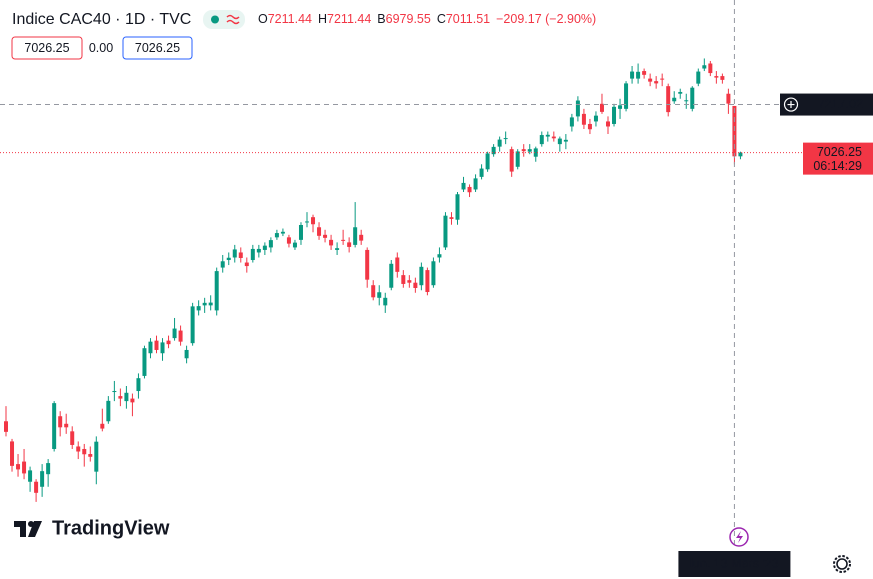  What do you see at coordinates (837, 166) in the screenshot?
I see `countdown: 06:14:29` at bounding box center [837, 166].